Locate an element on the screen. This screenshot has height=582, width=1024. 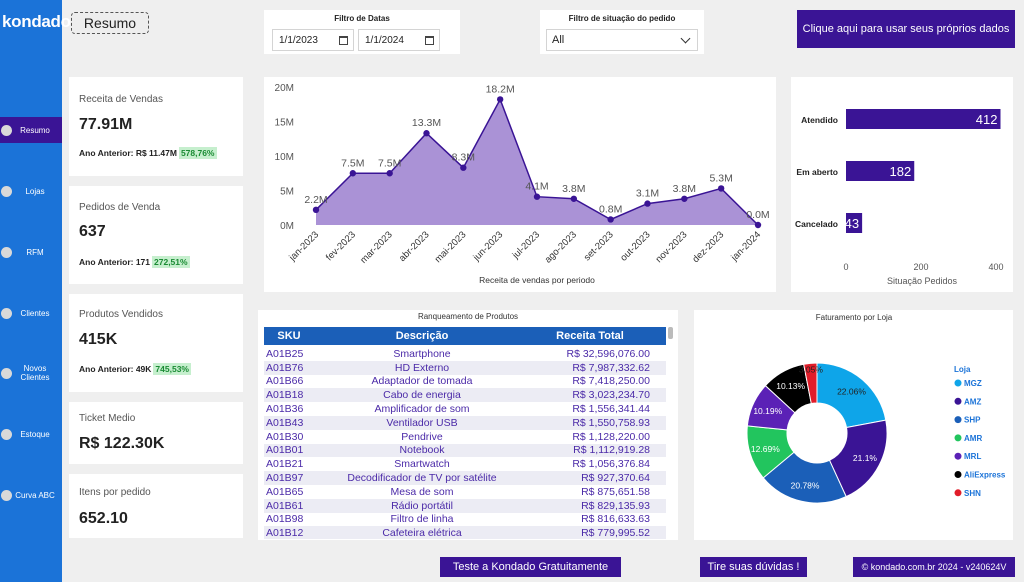
bar-value-label: 412 is located at coordinates (987, 119).